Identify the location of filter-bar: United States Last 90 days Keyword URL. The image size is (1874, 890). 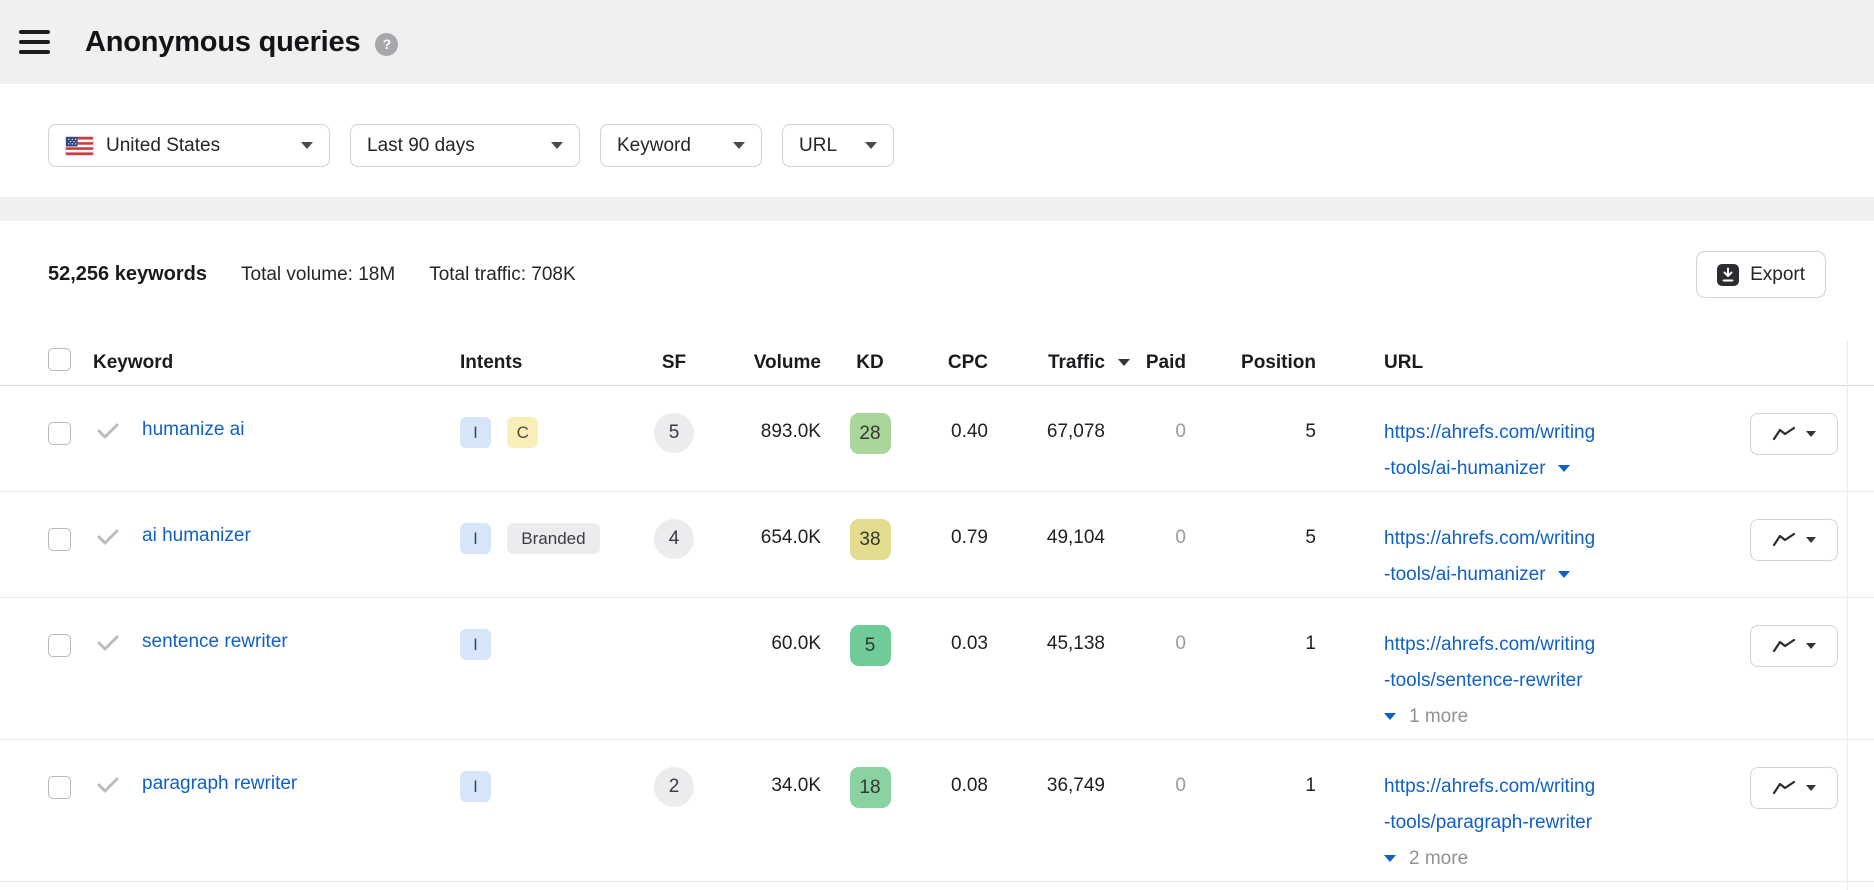
(937, 140).